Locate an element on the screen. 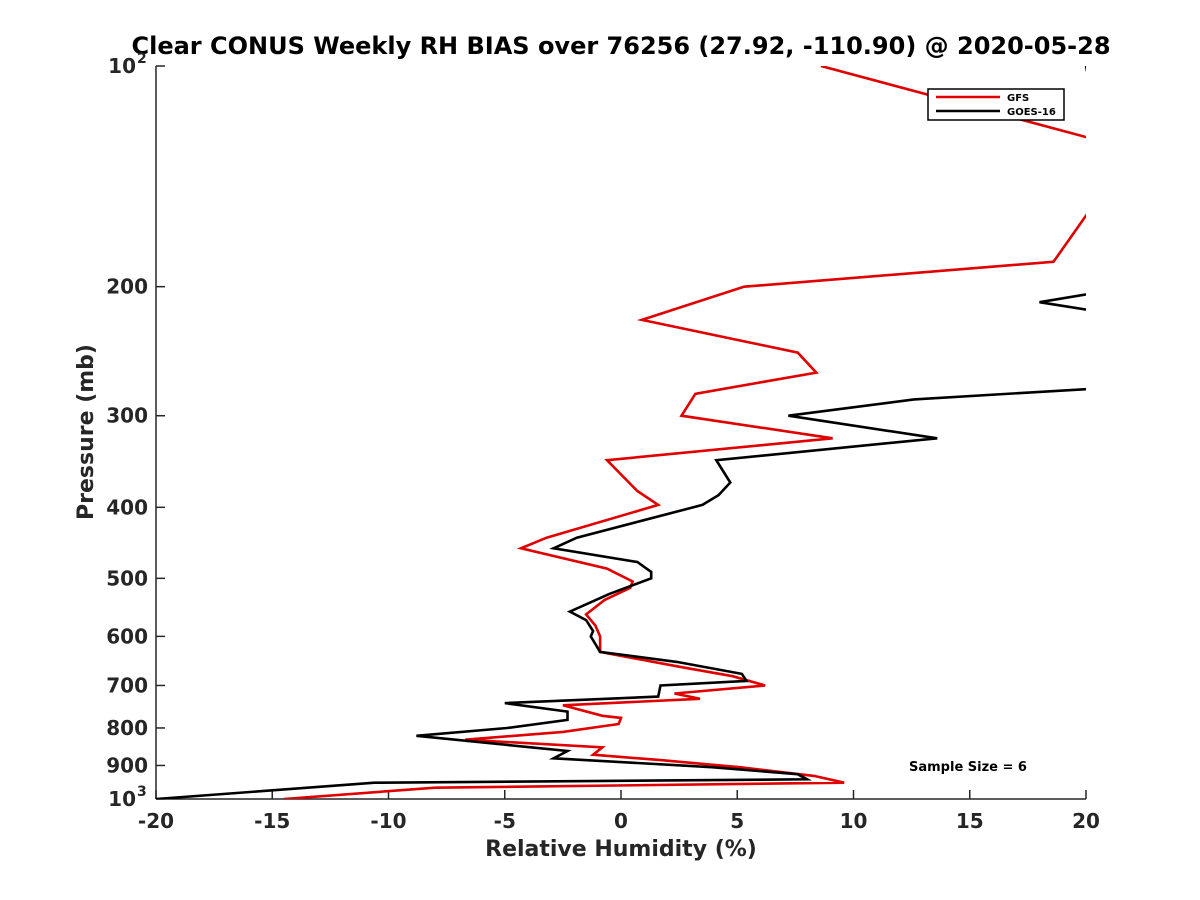 The width and height of the screenshot is (1200, 900). y-tick-label-exponent: 3 is located at coordinates (142, 792).